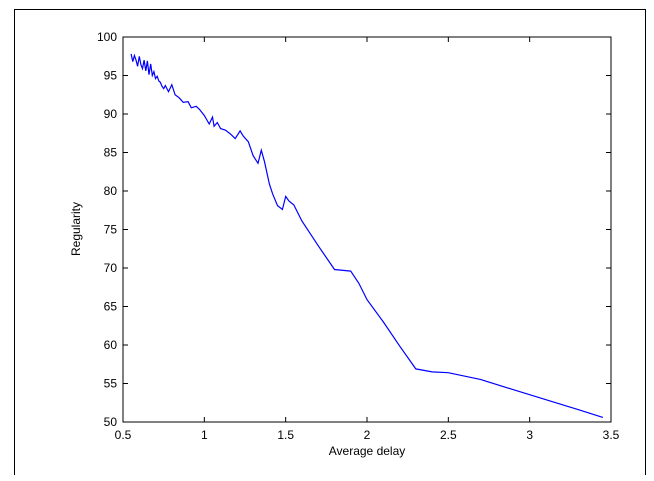 This screenshot has height=481, width=654. Describe the element at coordinates (107, 37) in the screenshot. I see `y-tick-label: 100` at that location.